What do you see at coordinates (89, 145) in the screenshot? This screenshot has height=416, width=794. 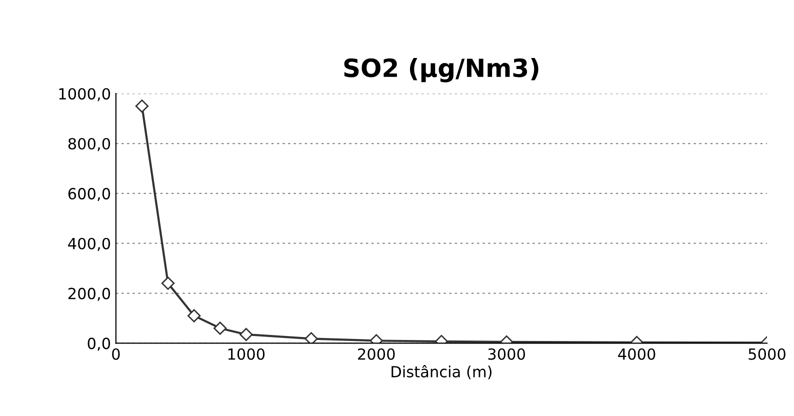 I see `y-tick-label: 800,0` at bounding box center [89, 145].